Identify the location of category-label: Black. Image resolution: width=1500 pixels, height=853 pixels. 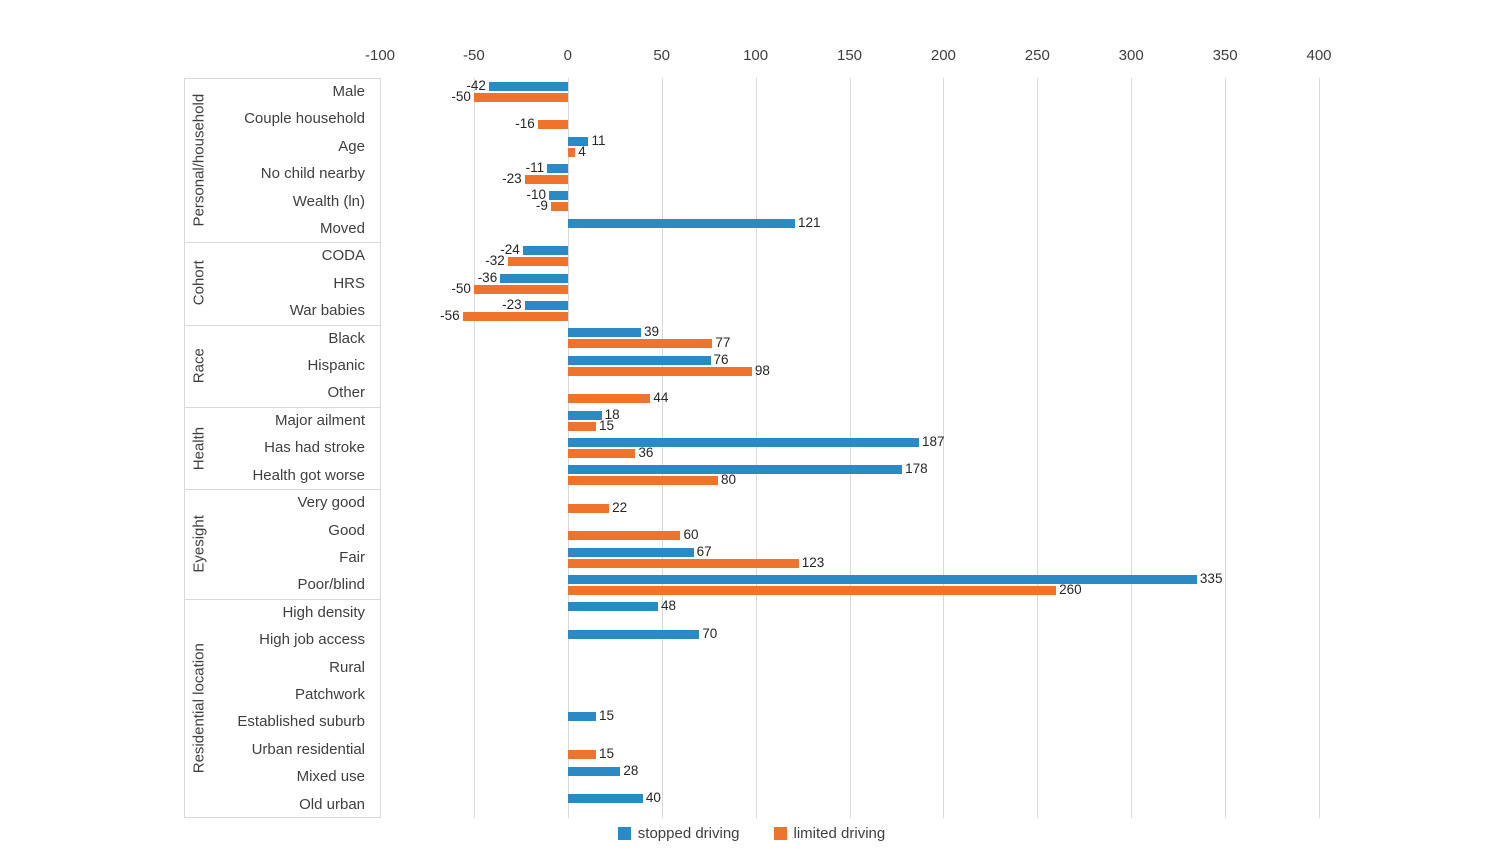
(346, 338).